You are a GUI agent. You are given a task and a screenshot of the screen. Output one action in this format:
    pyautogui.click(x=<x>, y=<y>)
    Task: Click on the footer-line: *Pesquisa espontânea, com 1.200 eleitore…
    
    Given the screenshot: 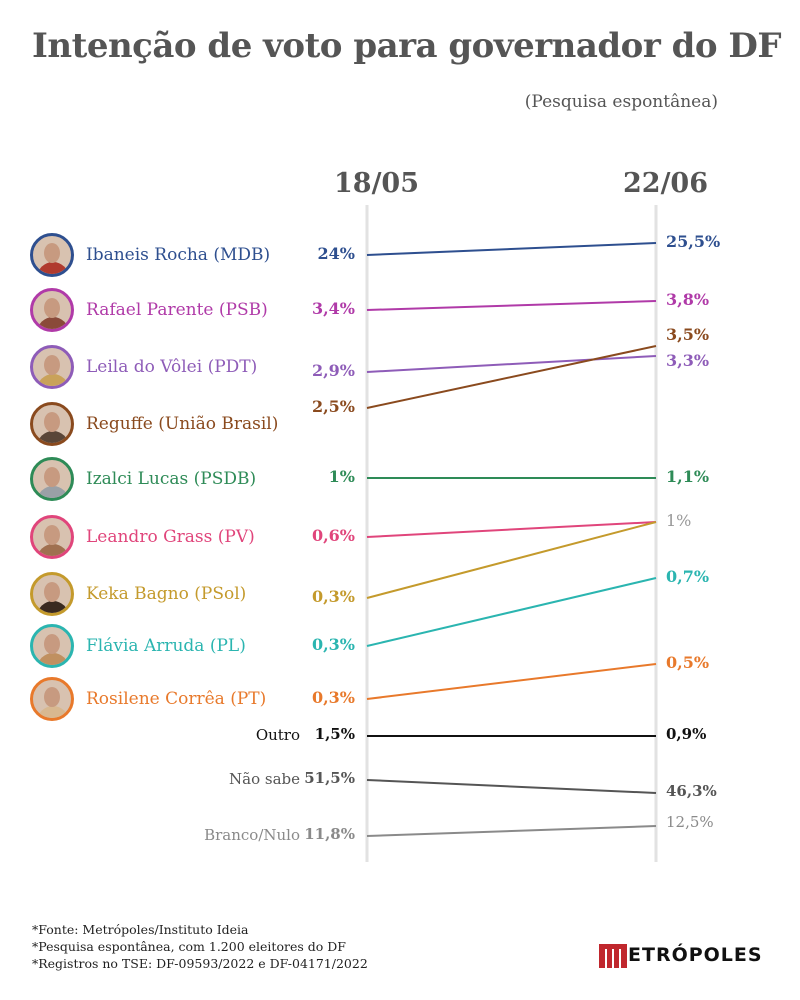 What is the action you would take?
    pyautogui.click(x=189, y=946)
    